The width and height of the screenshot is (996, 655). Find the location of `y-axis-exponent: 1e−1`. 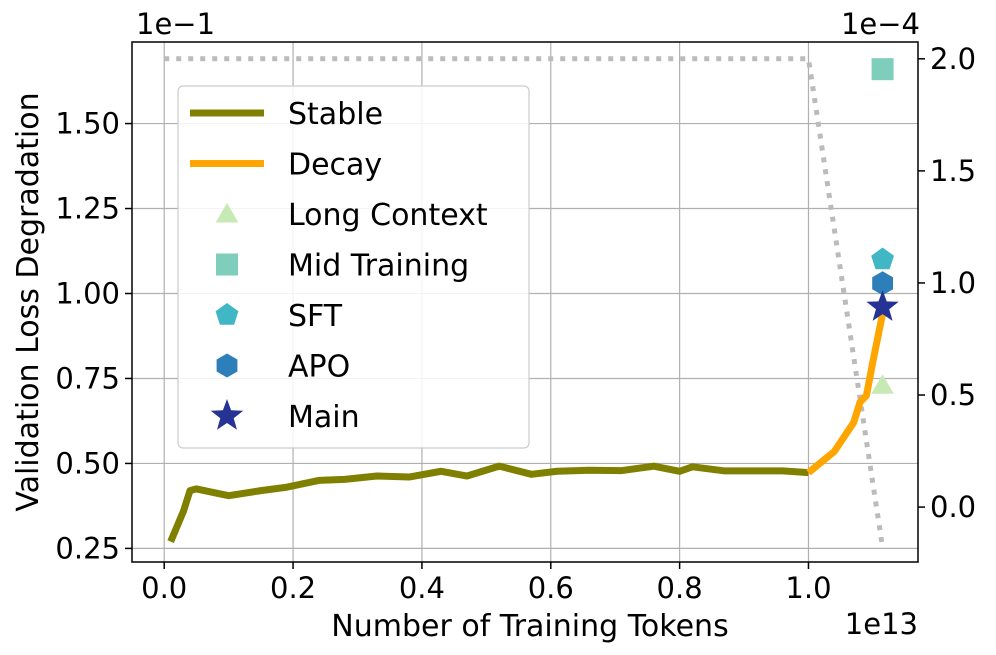

y-axis-exponent: 1e−1 is located at coordinates (175, 24).